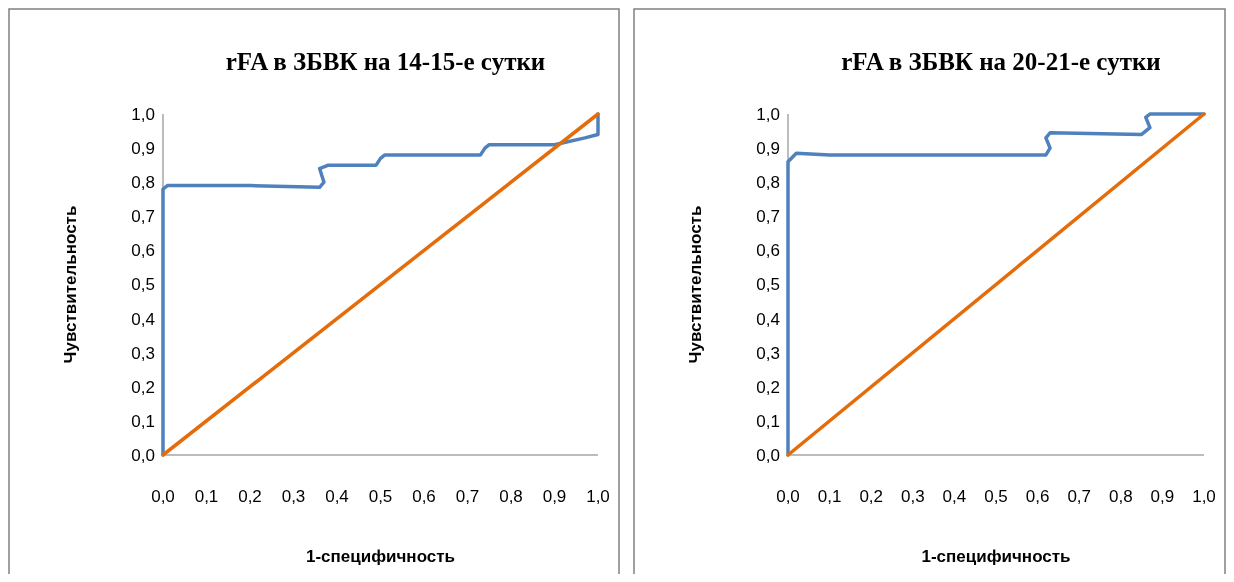 This screenshot has height=582, width=1234. I want to click on chart-title: rFA в ЗБВК на 14-15-е сутки, so click(385, 61).